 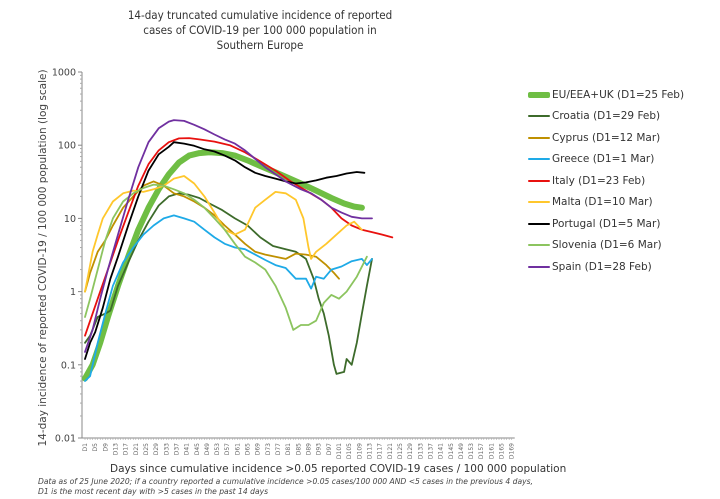 I want to click on series-line-cyprus, so click(x=212, y=236).